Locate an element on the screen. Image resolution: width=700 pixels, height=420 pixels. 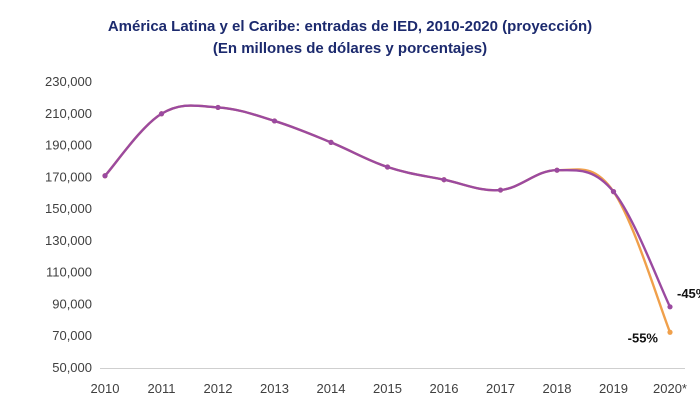
y-tick-label: 90,000 is located at coordinates (72, 303).